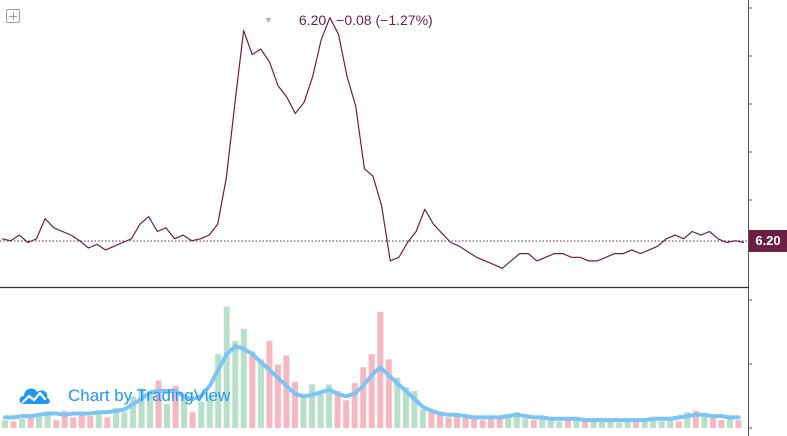  I want to click on tradingview-branding: Chart by TradingView, so click(123, 396).